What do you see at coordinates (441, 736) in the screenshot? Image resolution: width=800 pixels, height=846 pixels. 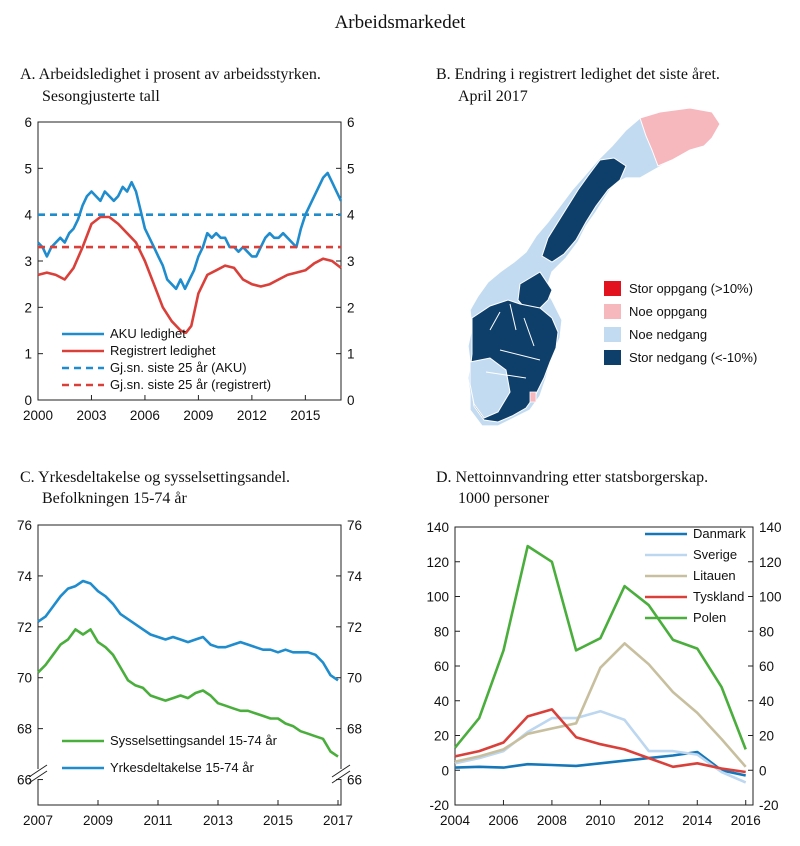 I see `y-tick-label-left: 20` at bounding box center [441, 736].